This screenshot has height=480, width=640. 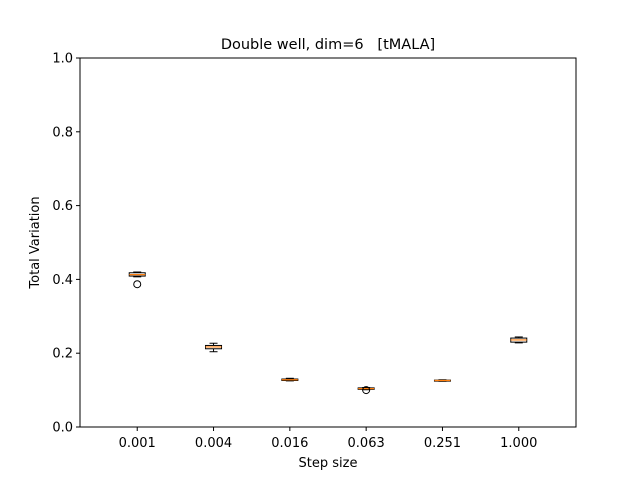 I want to click on y-axis: 0.0 0.2 0.4 0.6 0.8 1.0, so click(x=66, y=244).